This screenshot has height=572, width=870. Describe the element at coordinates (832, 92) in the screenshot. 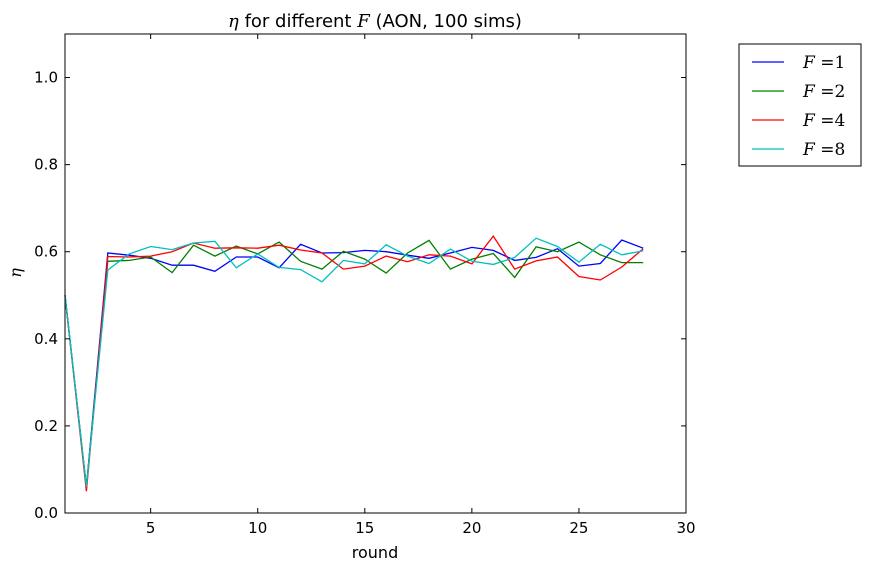

I see `legend-value: =2` at that location.